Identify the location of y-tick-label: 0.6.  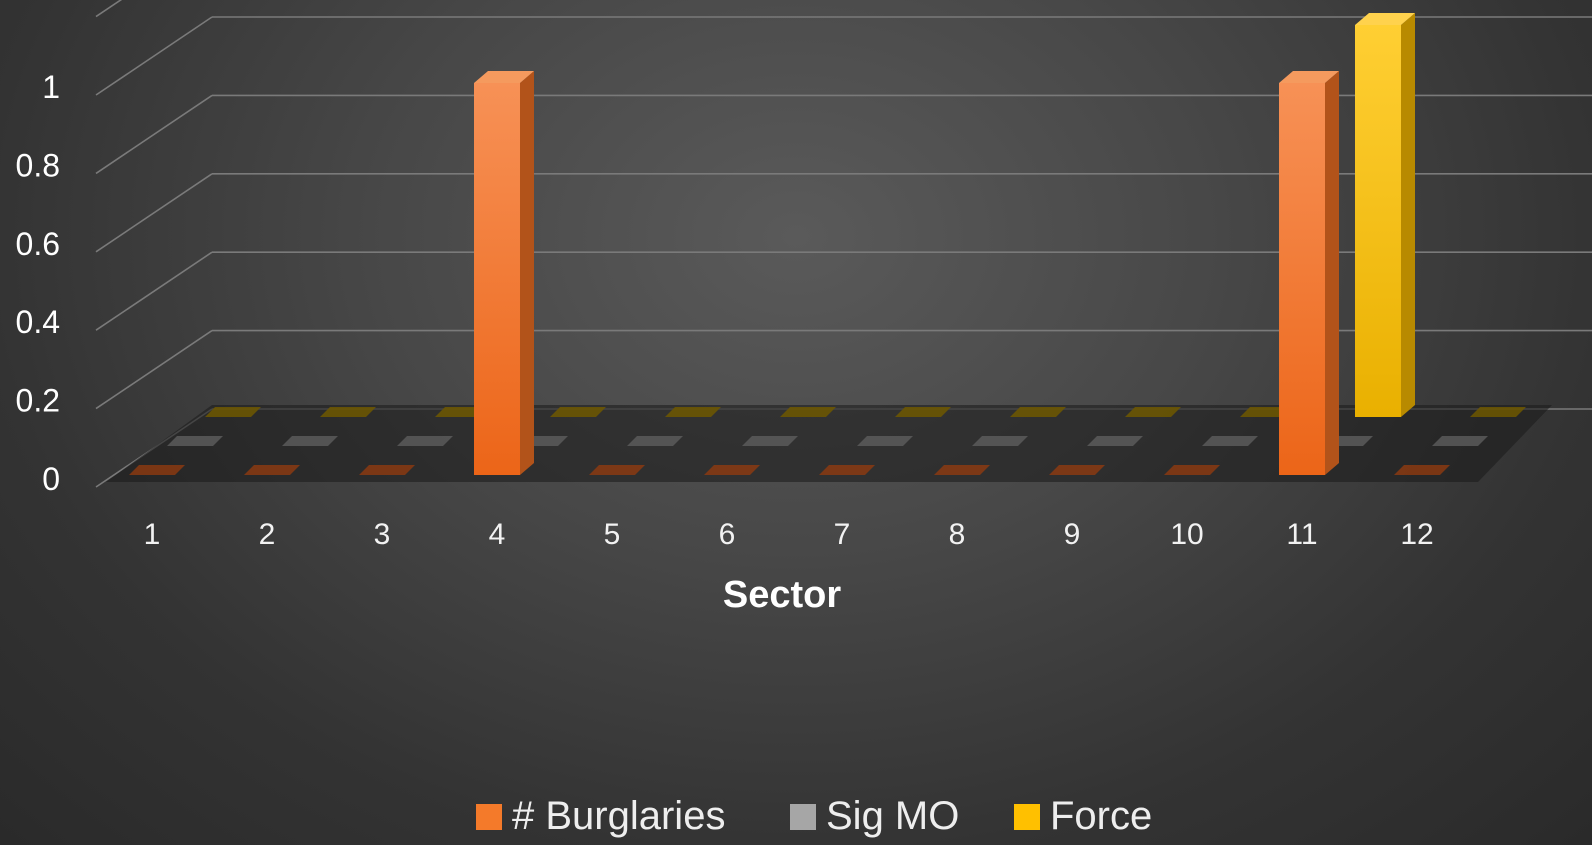
(38, 244).